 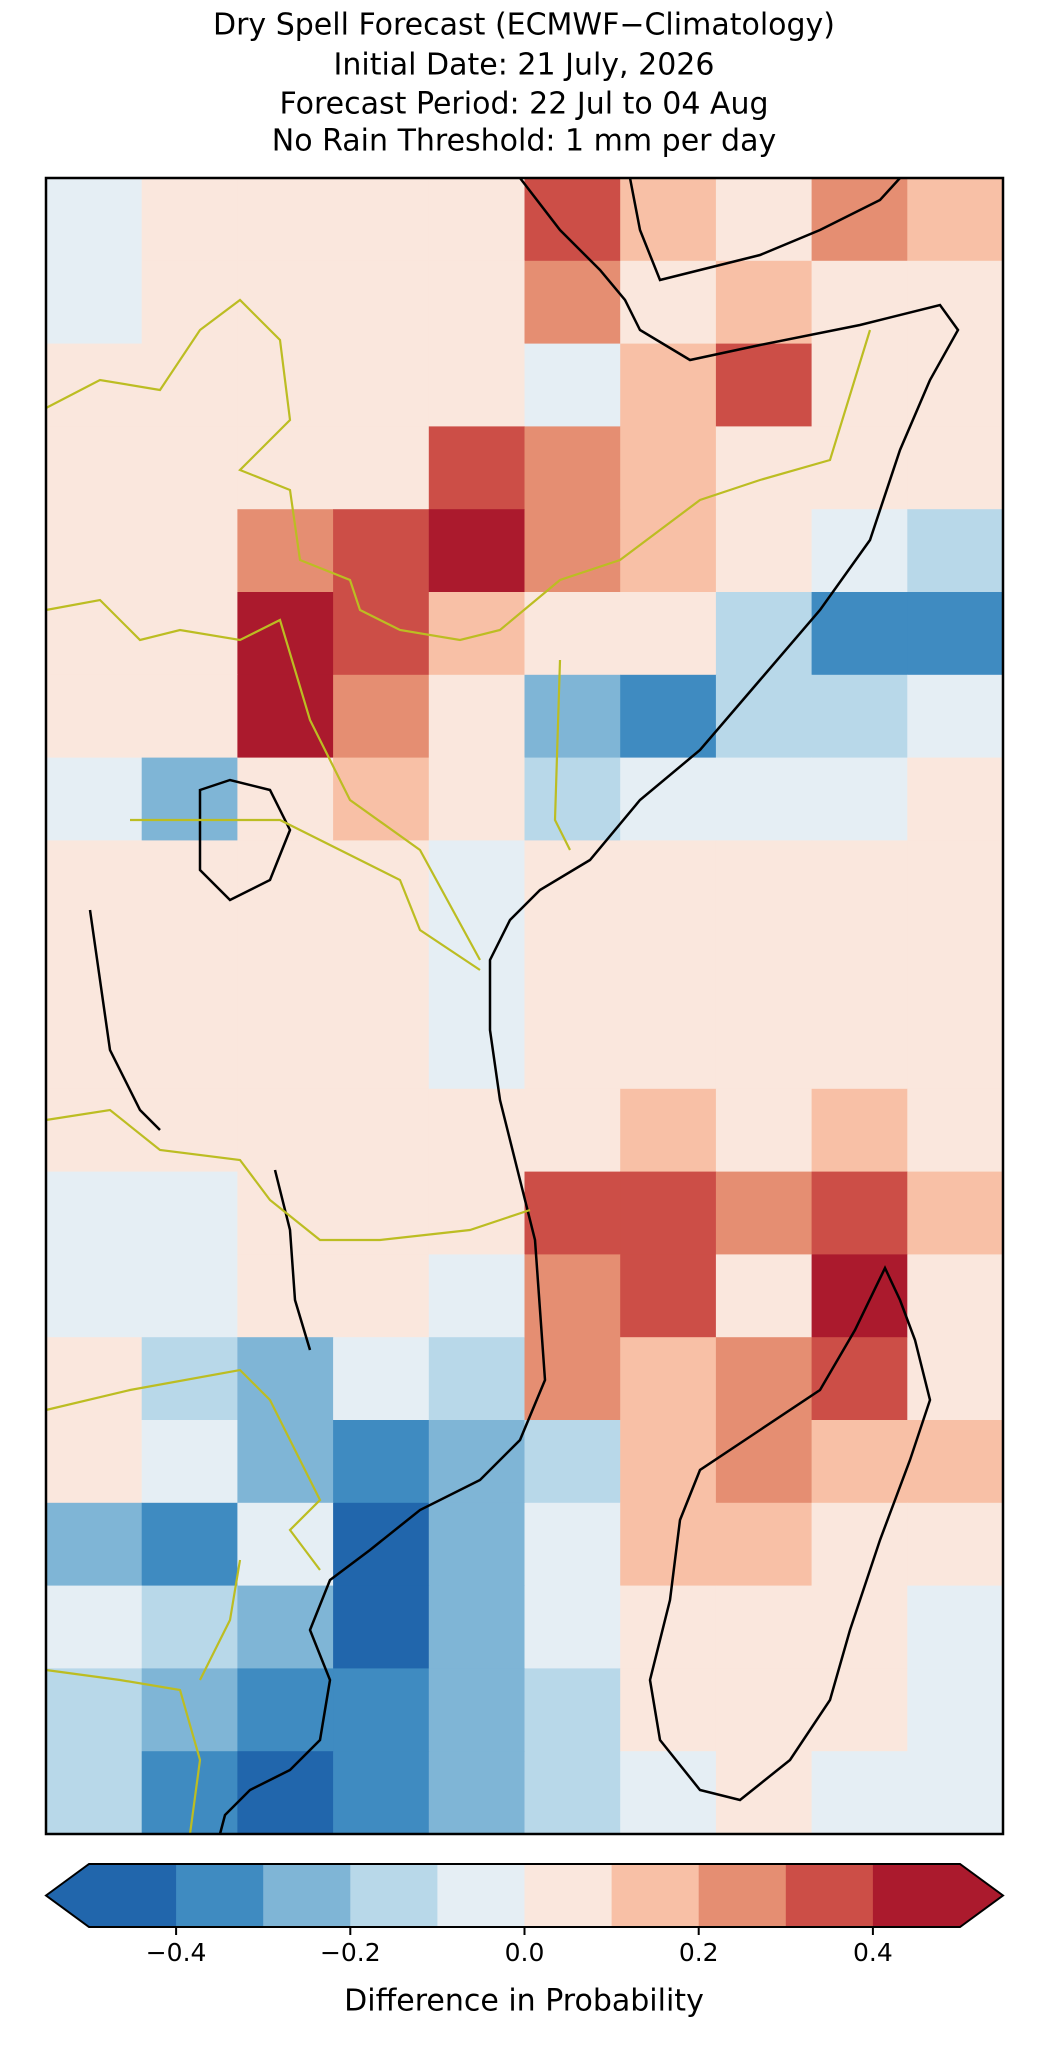 I want to click on colorbar-outline, so click(x=524, y=1895).